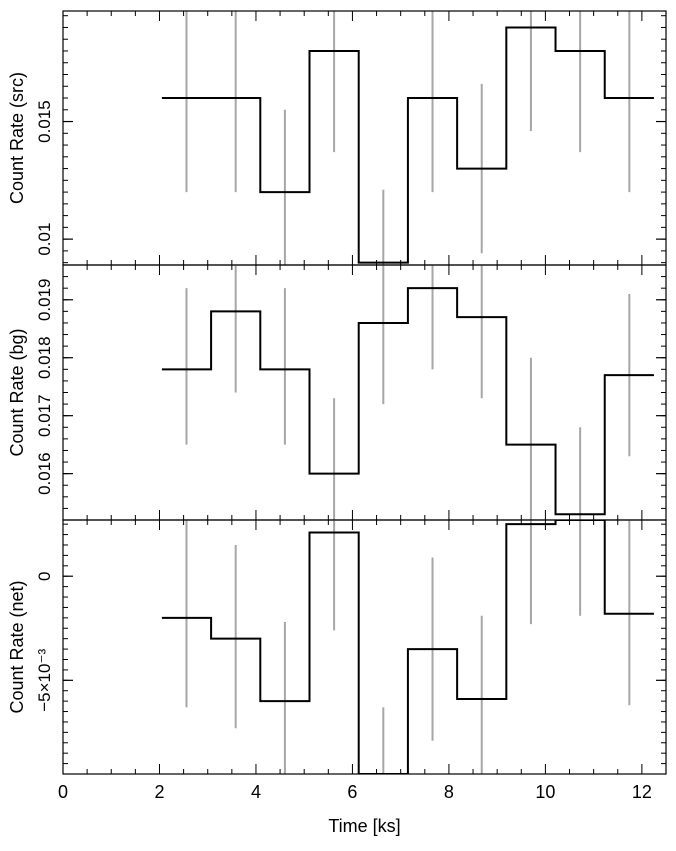 The height and width of the screenshot is (851, 676). What do you see at coordinates (44, 680) in the screenshot?
I see `panel-3-y-tick-label: −5×10⁻³` at bounding box center [44, 680].